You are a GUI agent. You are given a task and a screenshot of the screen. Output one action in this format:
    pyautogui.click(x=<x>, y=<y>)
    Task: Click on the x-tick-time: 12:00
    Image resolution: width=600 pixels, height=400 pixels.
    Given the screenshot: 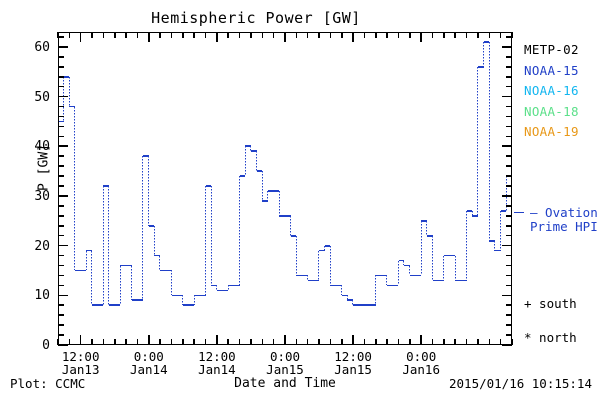 What is the action you would take?
    pyautogui.click(x=353, y=356)
    